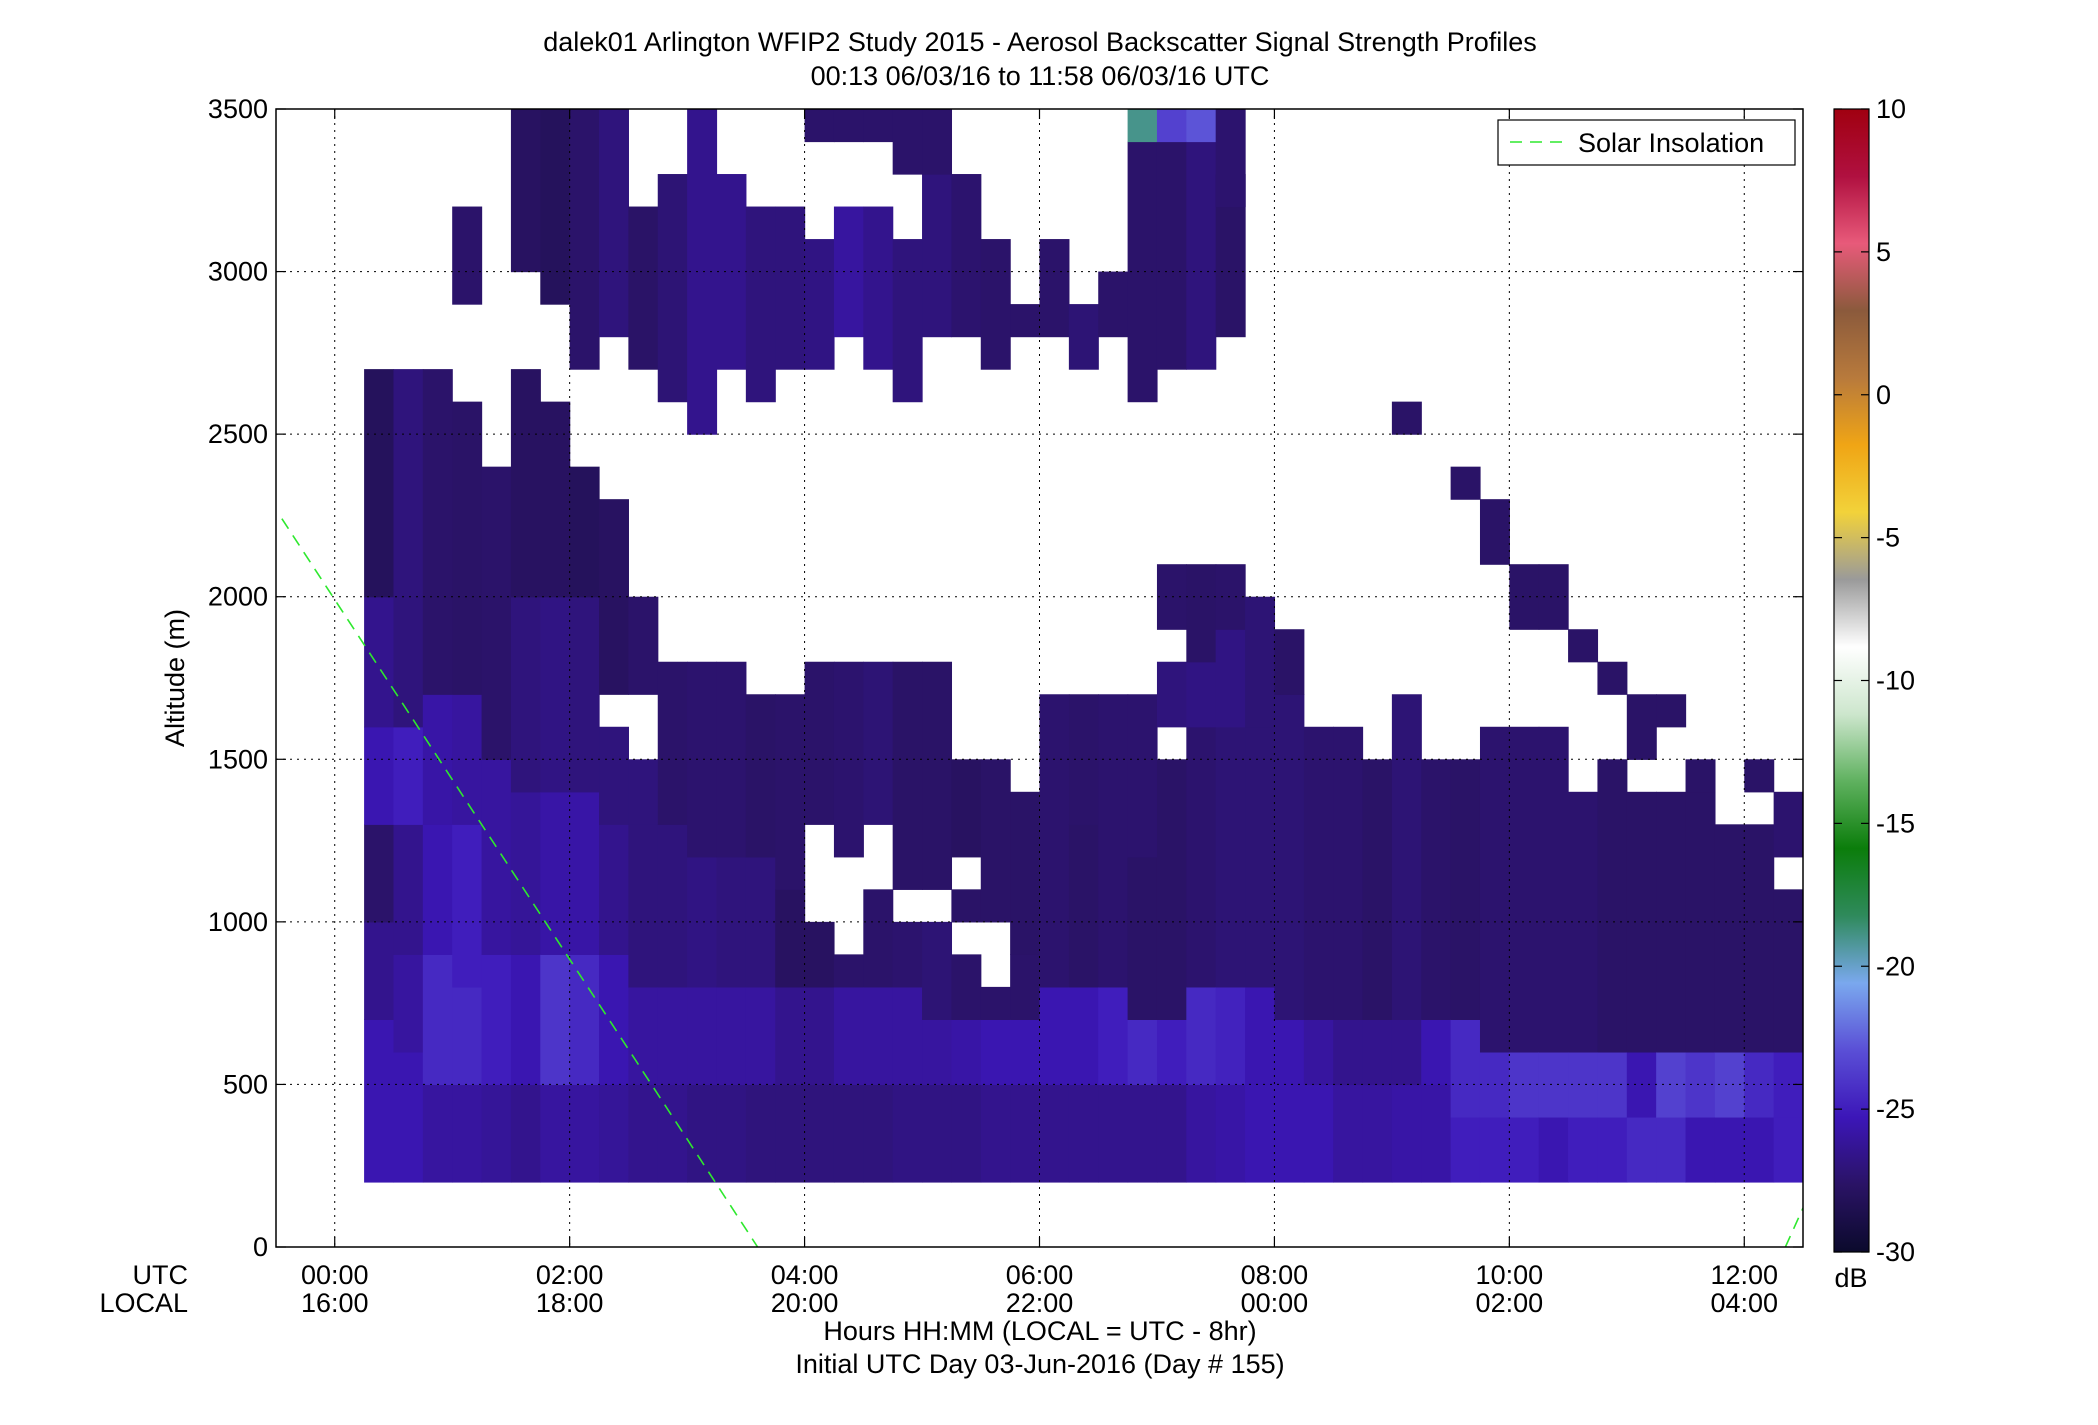  What do you see at coordinates (570, 1275) in the screenshot?
I see `x-tick-label-utc: 02:00` at bounding box center [570, 1275].